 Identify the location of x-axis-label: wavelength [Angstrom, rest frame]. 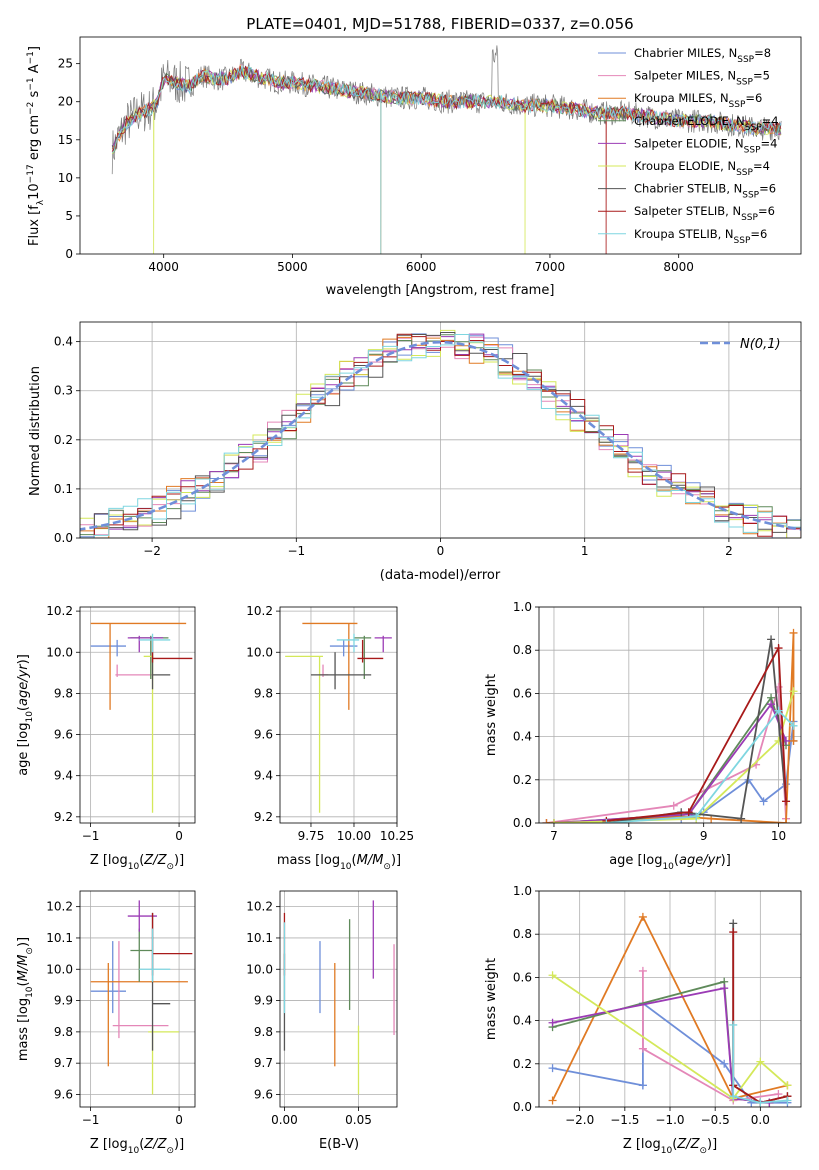
(440, 290).